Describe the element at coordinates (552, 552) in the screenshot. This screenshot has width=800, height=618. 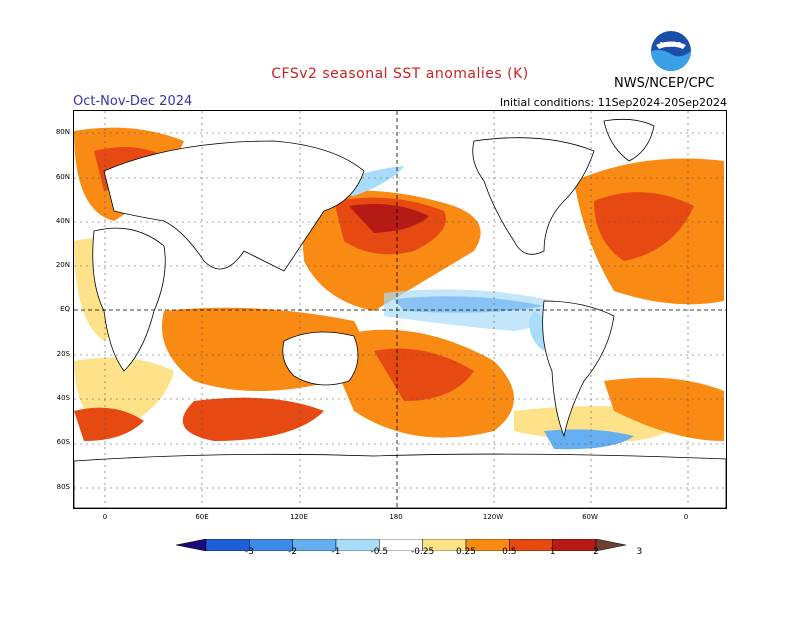
I see `colorbar-tick-label: 1` at that location.